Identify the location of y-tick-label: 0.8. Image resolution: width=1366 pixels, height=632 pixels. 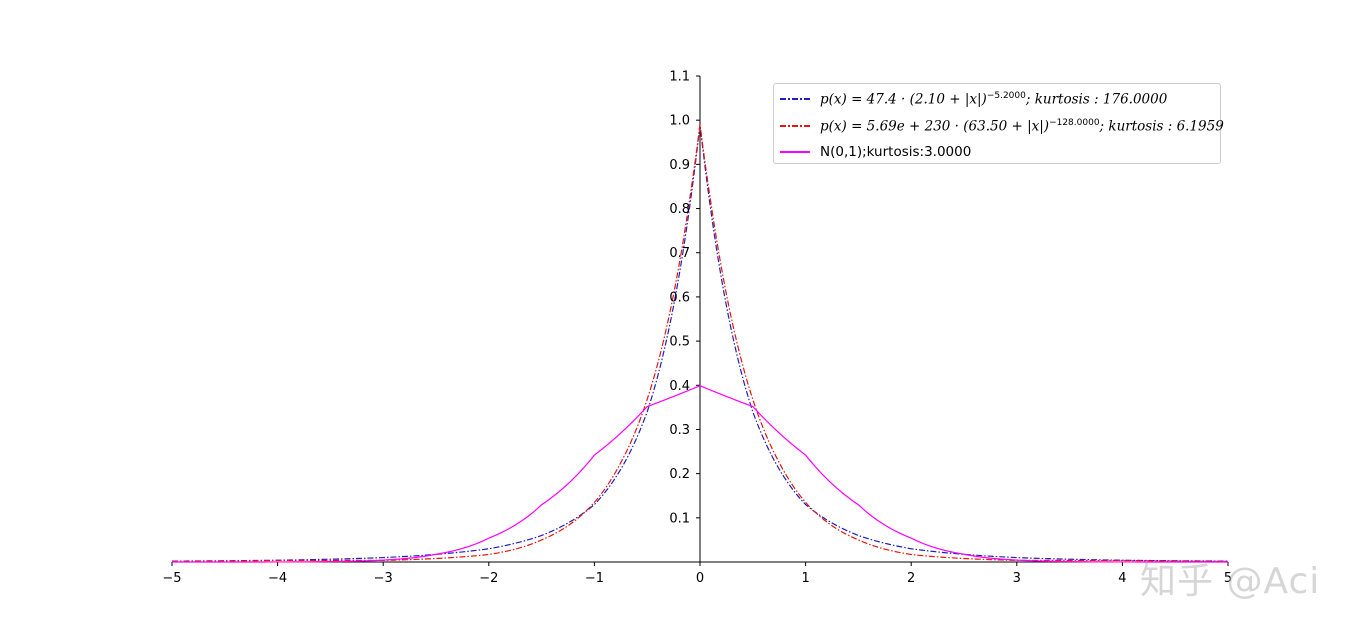
(679, 209).